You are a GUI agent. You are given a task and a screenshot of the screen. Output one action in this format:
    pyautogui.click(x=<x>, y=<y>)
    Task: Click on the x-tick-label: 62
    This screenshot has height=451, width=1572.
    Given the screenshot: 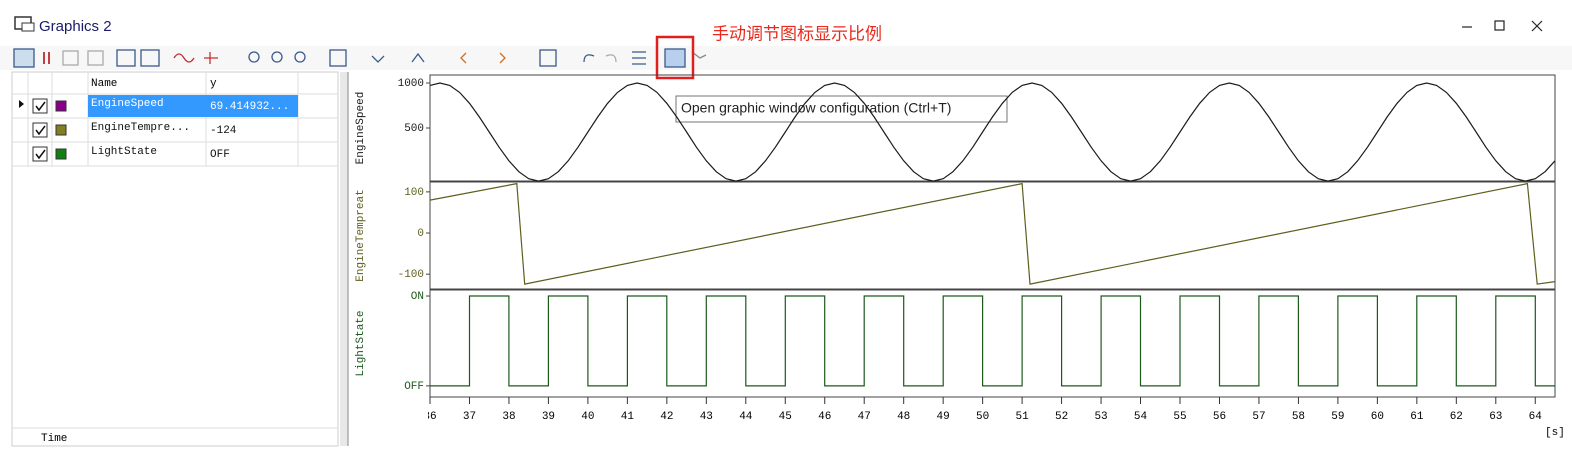 What is the action you would take?
    pyautogui.click(x=1456, y=417)
    